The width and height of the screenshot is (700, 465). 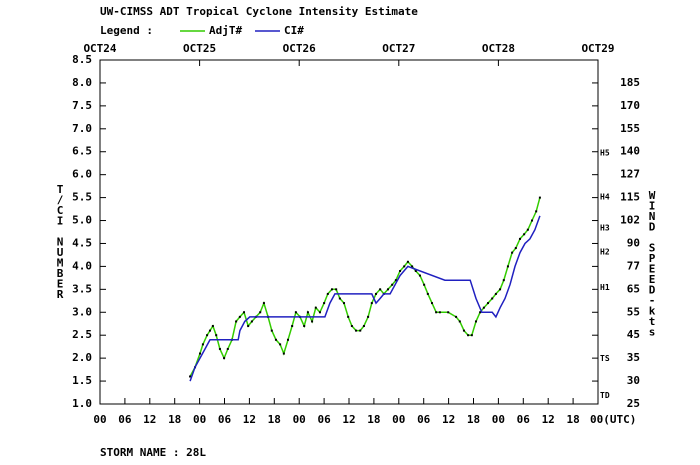 I want to click on y-tick-label: 4.5, so click(x=82, y=242).